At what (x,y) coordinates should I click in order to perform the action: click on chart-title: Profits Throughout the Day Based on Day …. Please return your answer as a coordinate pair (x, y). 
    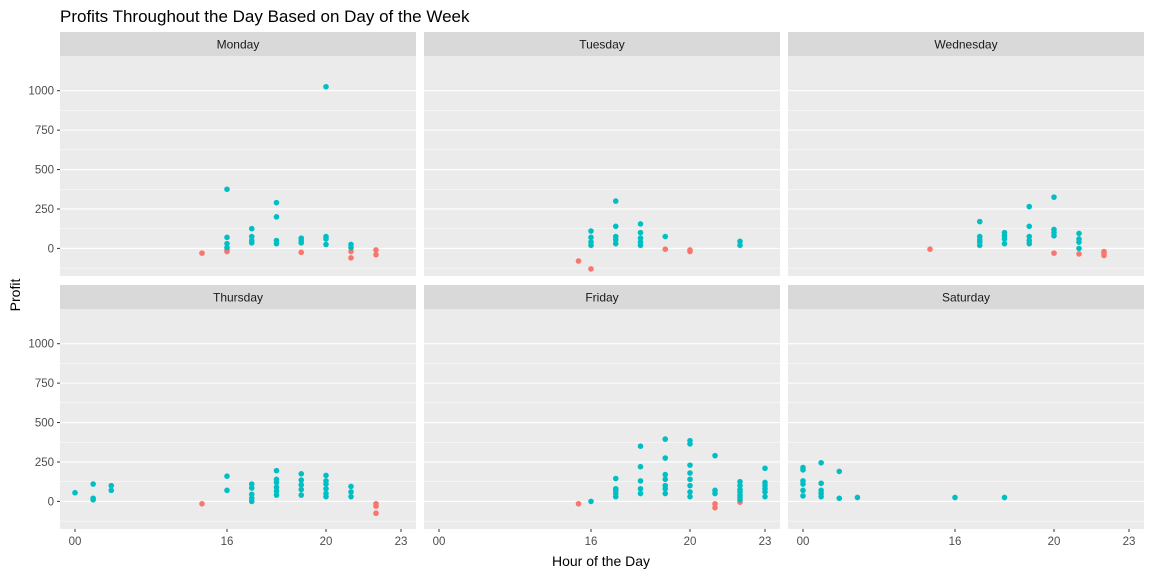
    Looking at the image, I should click on (265, 16).